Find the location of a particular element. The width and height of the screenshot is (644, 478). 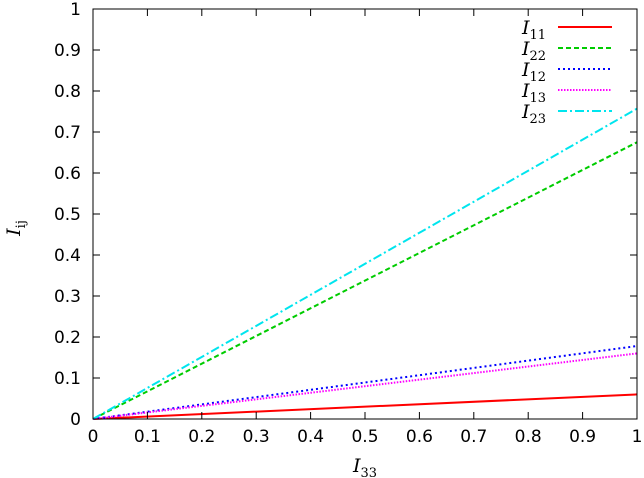

legend-label-I13: I13 is located at coordinates (533, 93).